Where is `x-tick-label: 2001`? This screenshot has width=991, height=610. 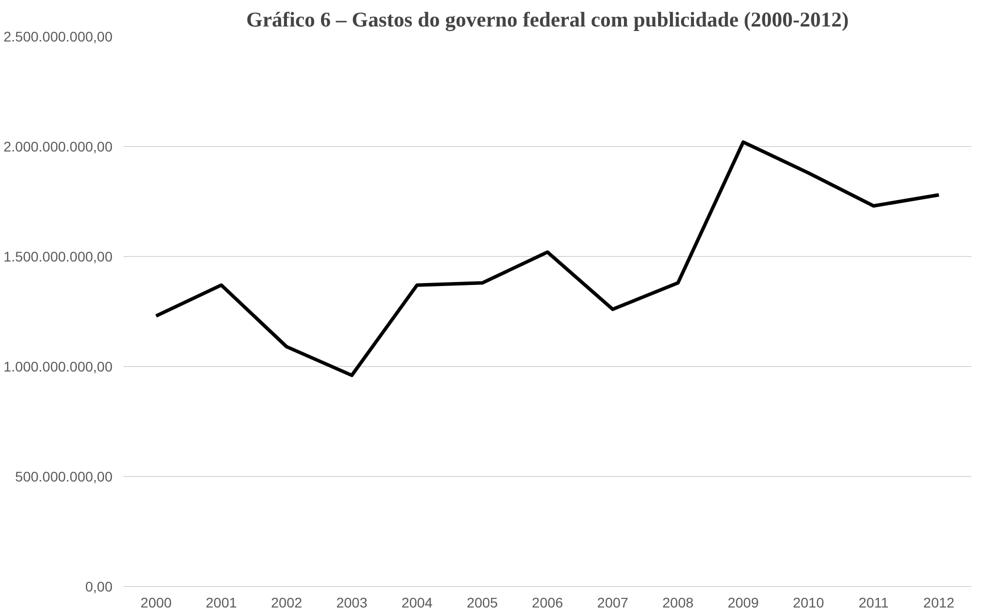
x-tick-label: 2001 is located at coordinates (222, 602).